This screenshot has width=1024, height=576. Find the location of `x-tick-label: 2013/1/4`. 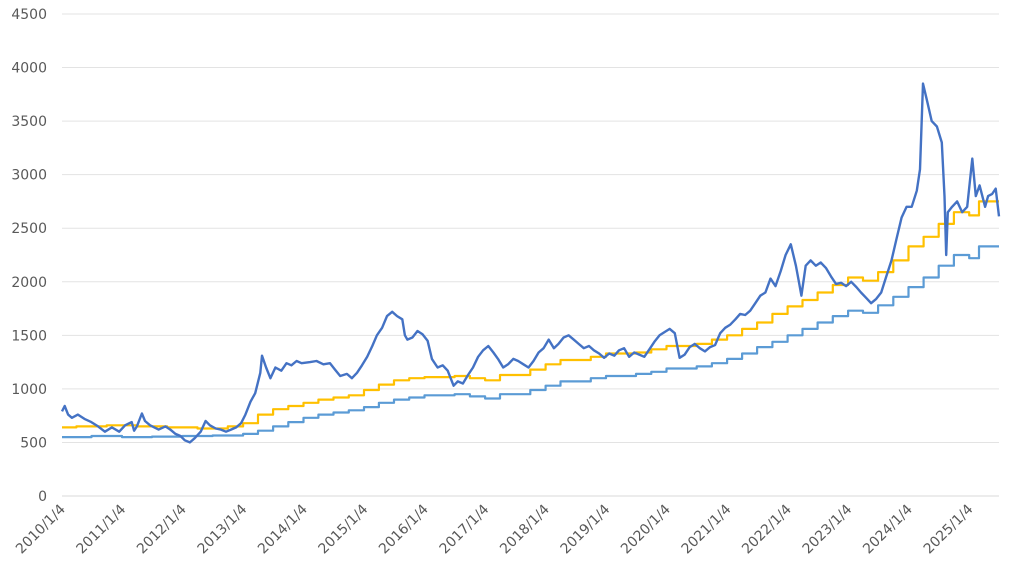

x-tick-label: 2013/1/4 is located at coordinates (223, 529).